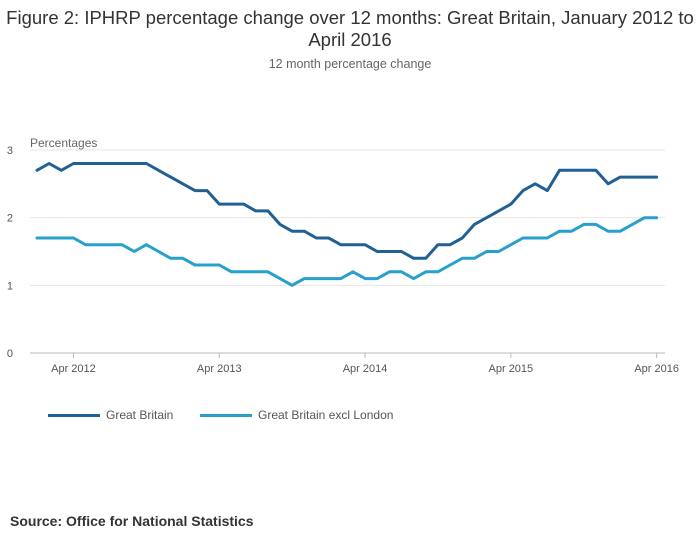 The width and height of the screenshot is (700, 549). I want to click on y-tick-label: 3, so click(10, 151).